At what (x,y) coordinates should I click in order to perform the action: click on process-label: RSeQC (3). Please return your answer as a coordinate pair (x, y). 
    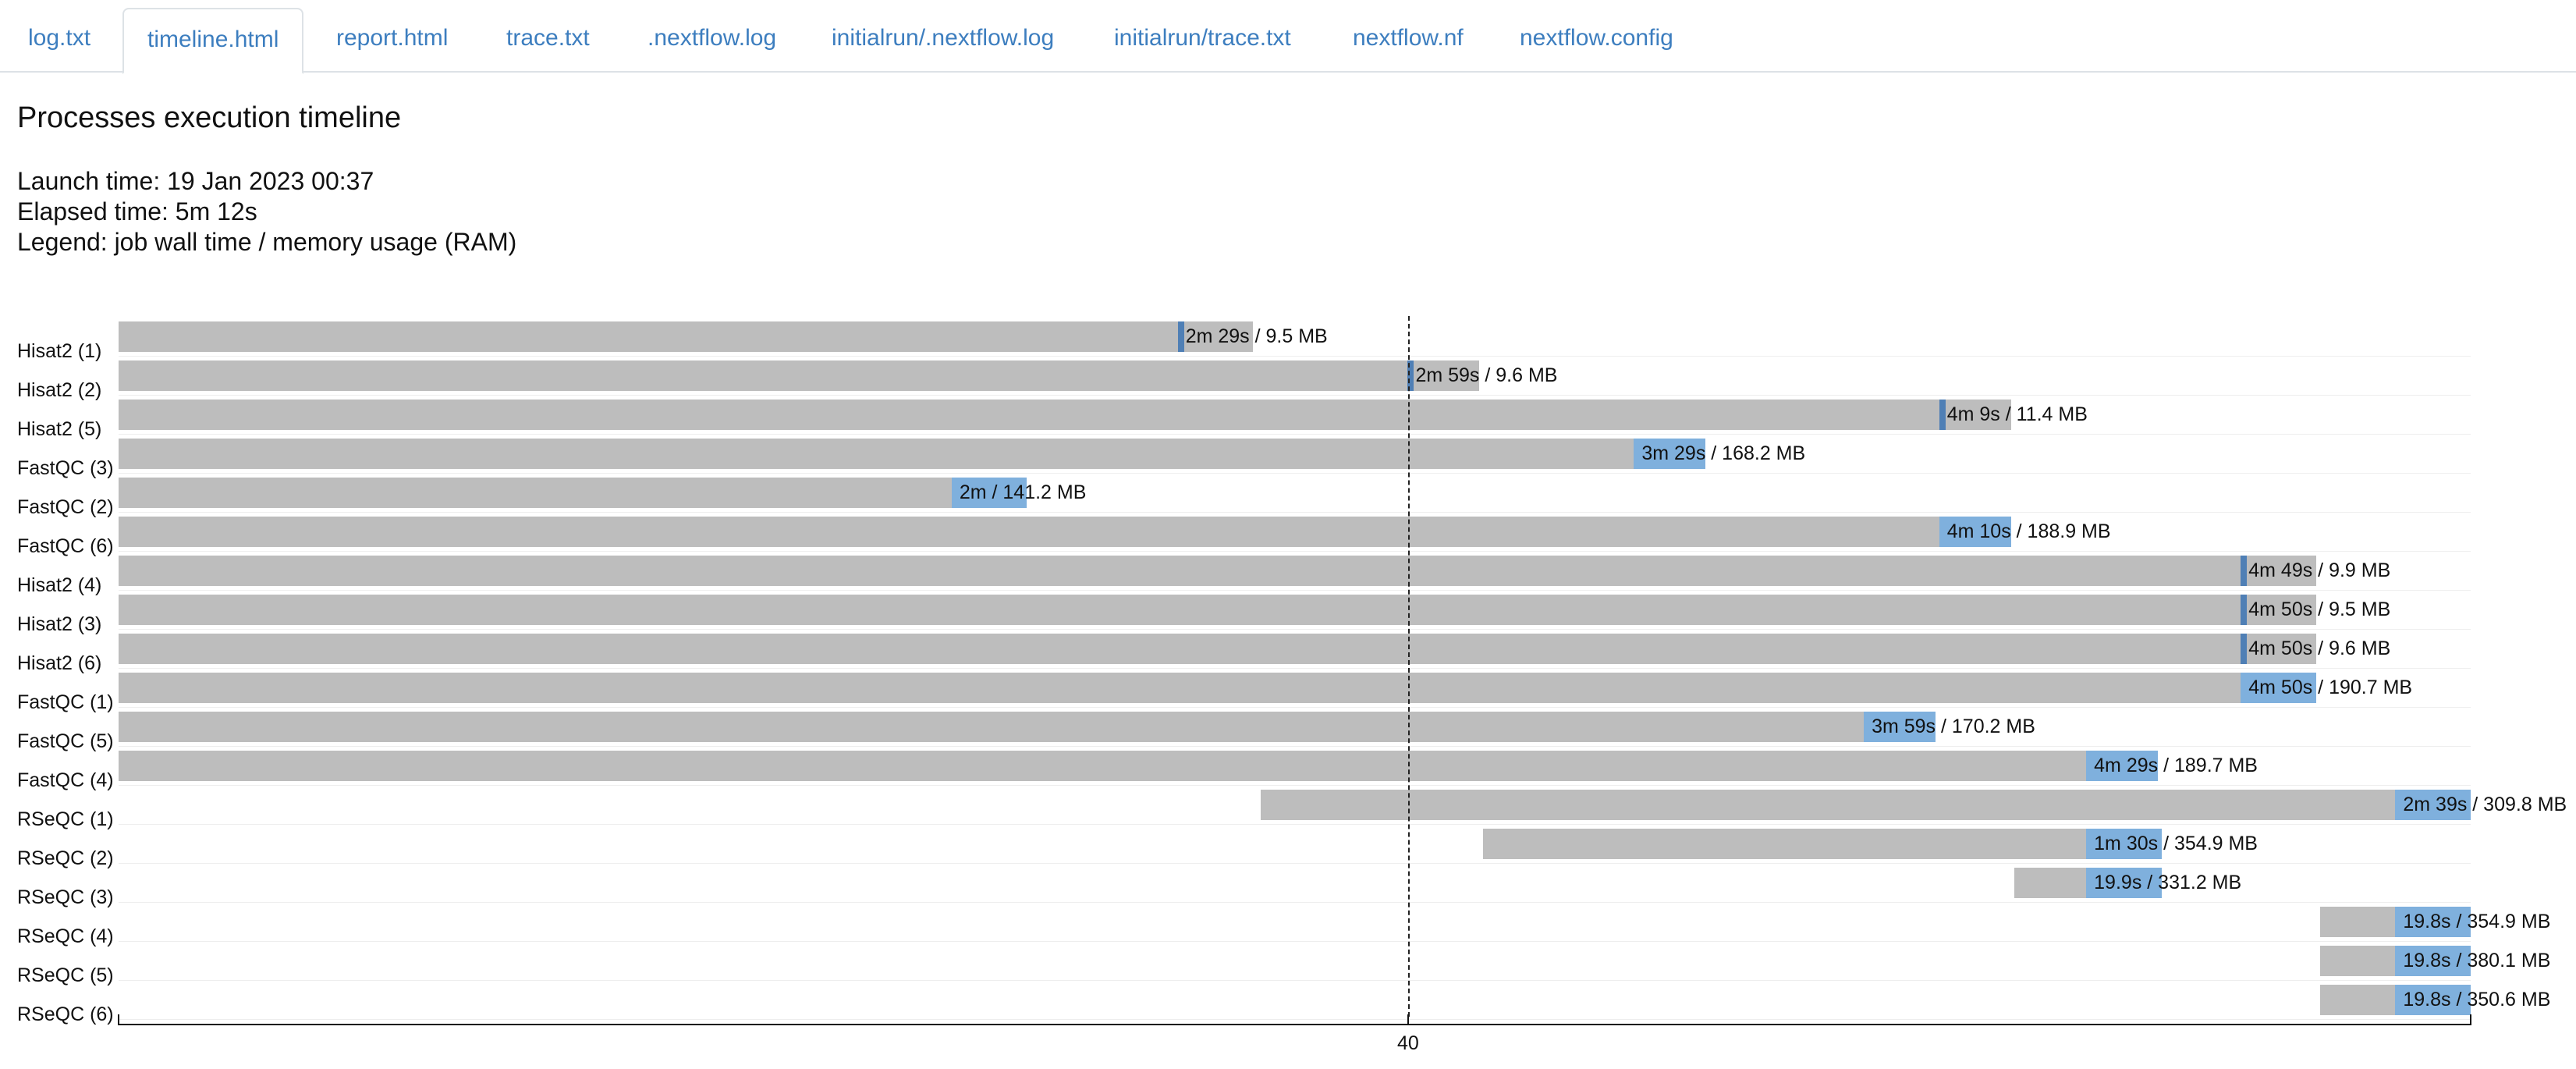
    Looking at the image, I should click on (65, 897).